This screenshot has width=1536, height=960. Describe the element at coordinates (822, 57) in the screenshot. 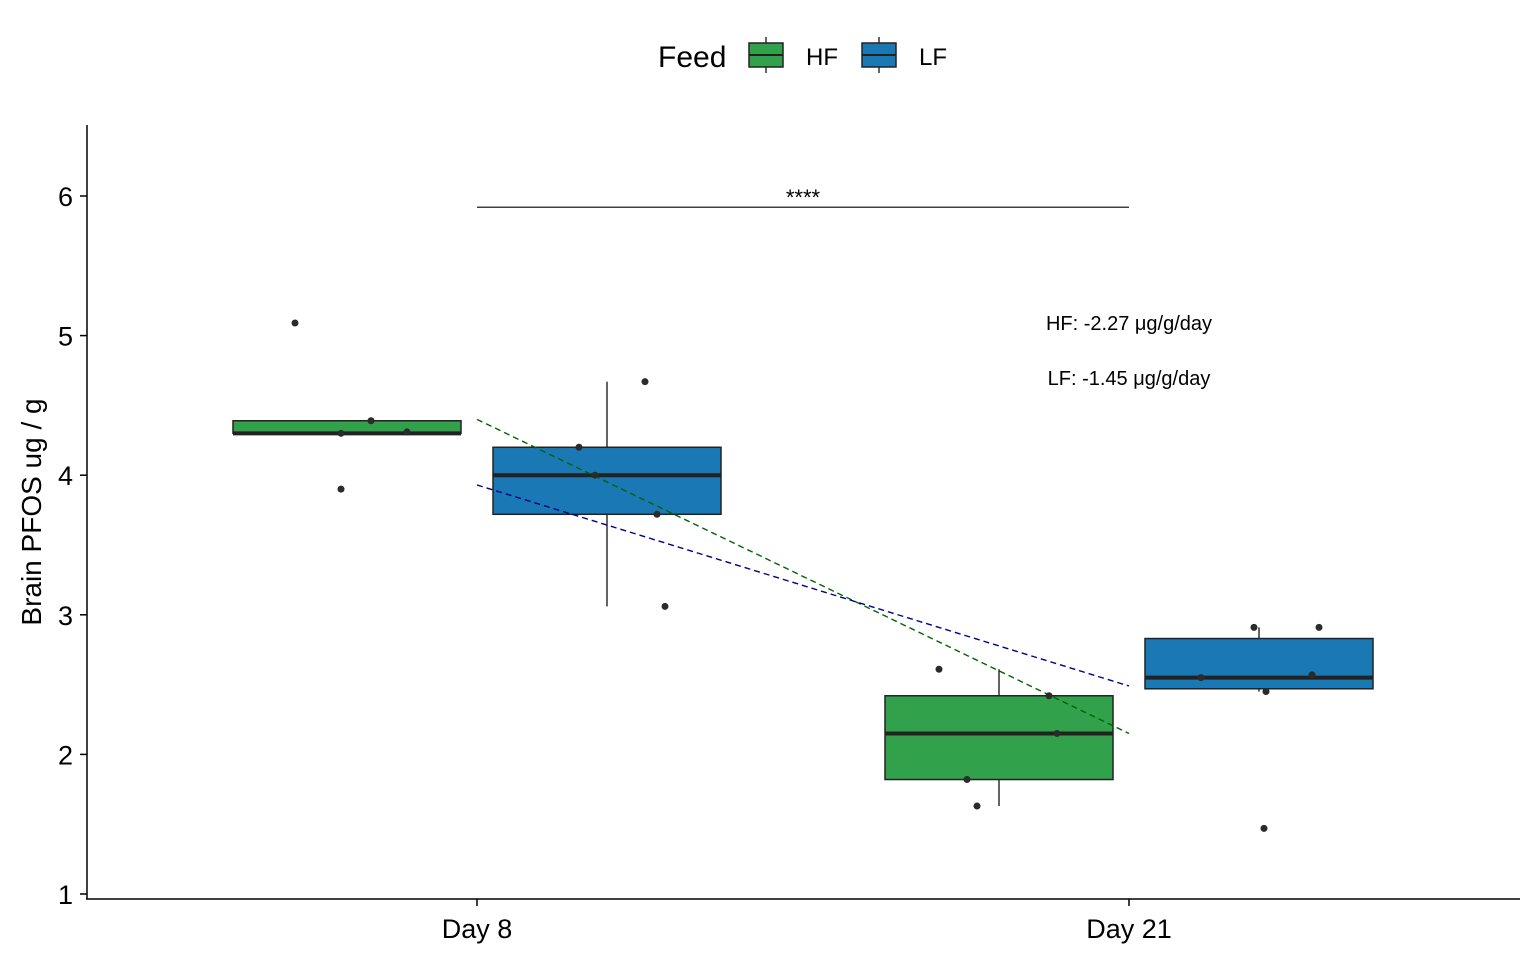

I see `legend-label-hf: HF` at that location.